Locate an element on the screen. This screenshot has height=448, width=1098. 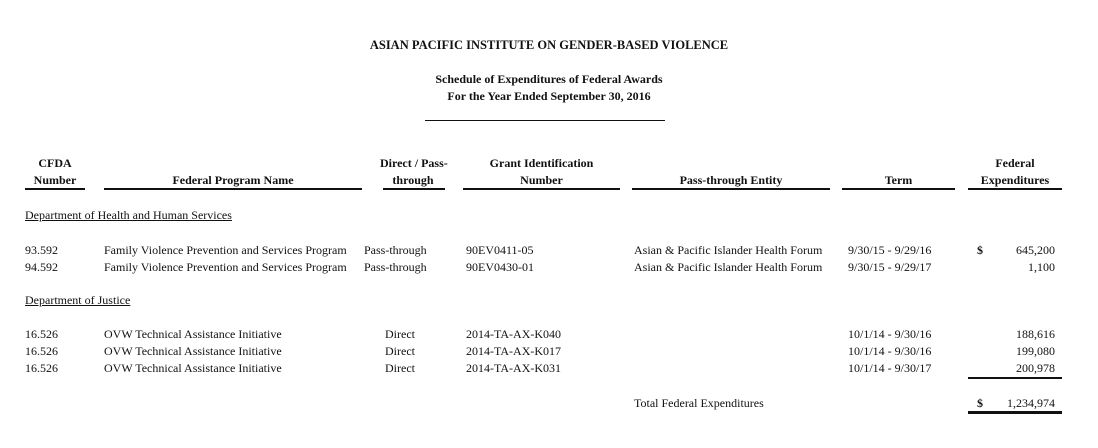
section-heading: Department of Health and Human Services is located at coordinates (128, 215).